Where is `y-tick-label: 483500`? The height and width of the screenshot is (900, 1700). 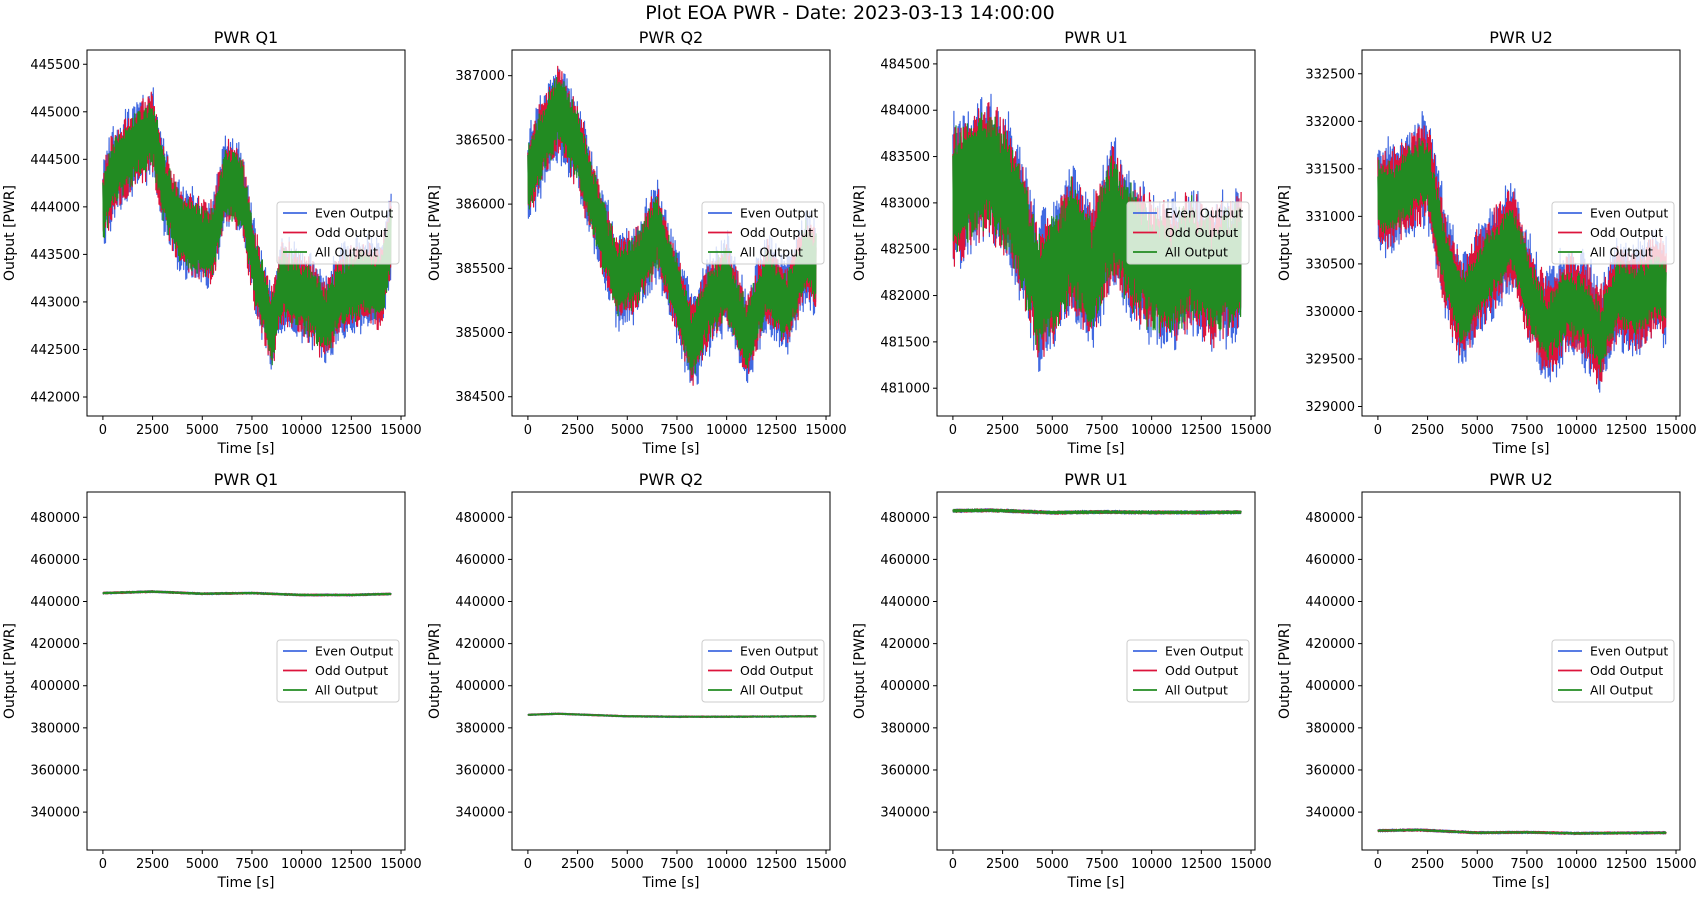
y-tick-label: 483500 is located at coordinates (905, 157).